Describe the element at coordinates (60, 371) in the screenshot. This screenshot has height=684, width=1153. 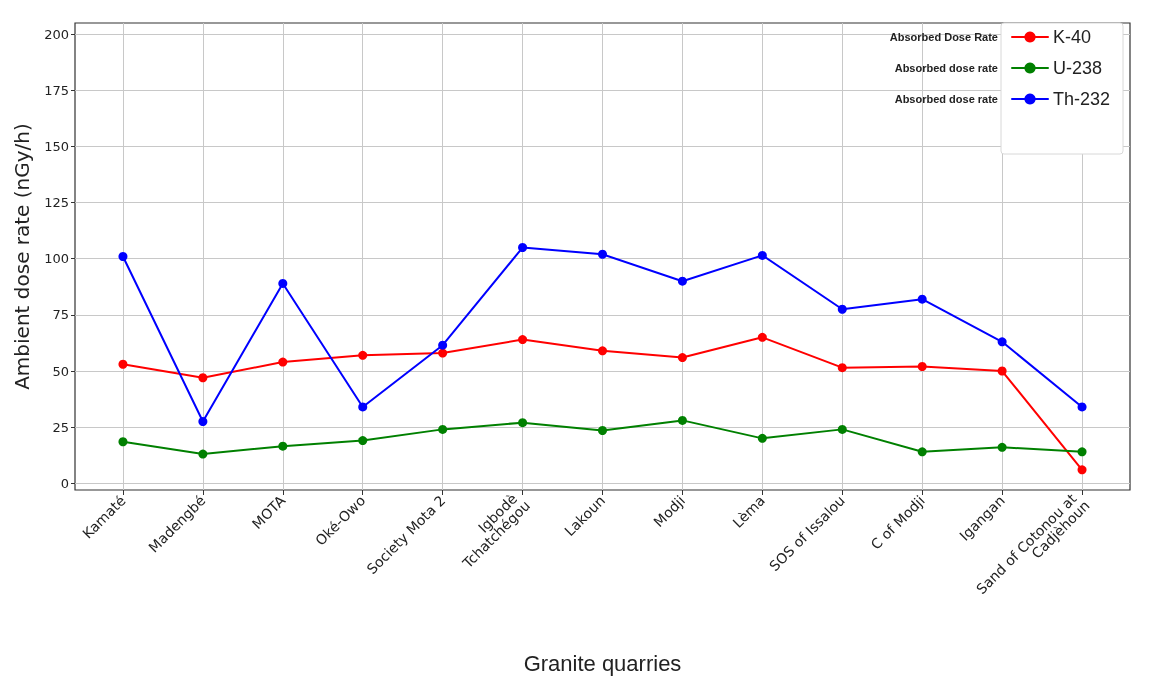
I see `y-tick-label: 50` at that location.